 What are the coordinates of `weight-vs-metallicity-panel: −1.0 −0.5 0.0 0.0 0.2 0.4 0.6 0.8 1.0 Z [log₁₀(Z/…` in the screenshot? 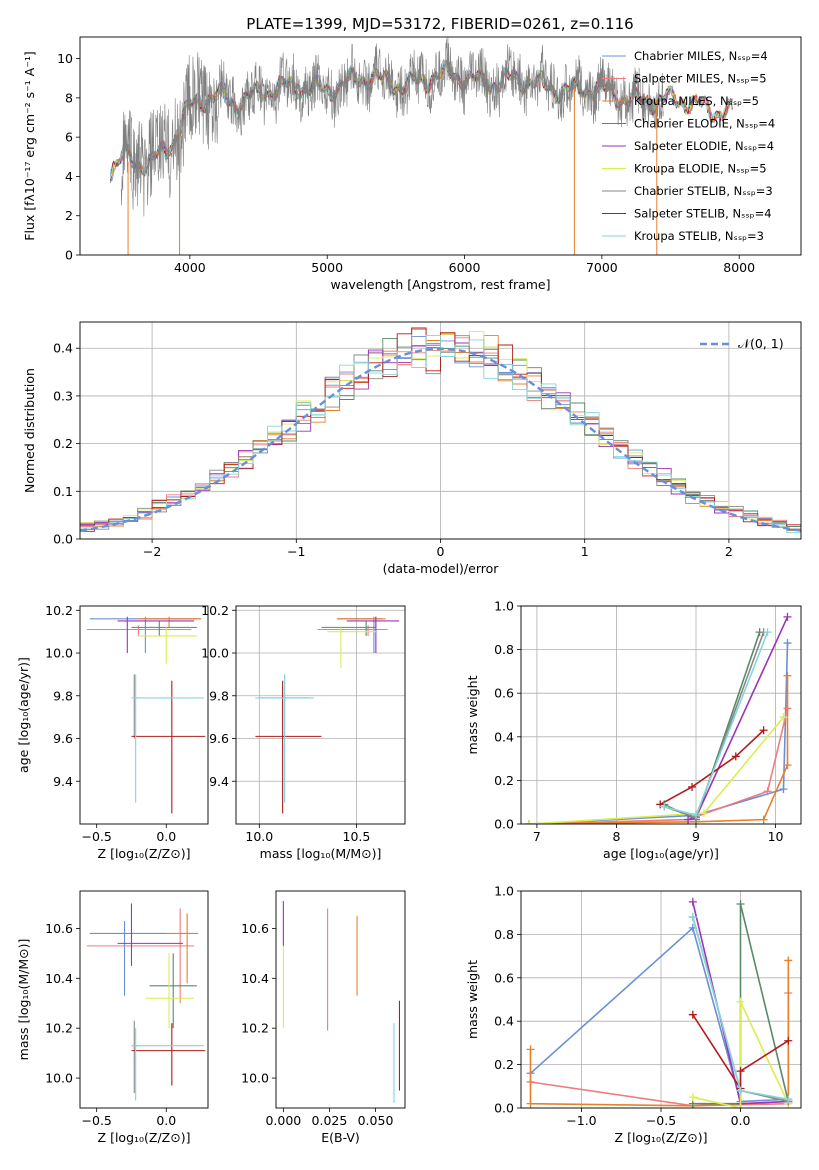 It's located at (633, 1014).